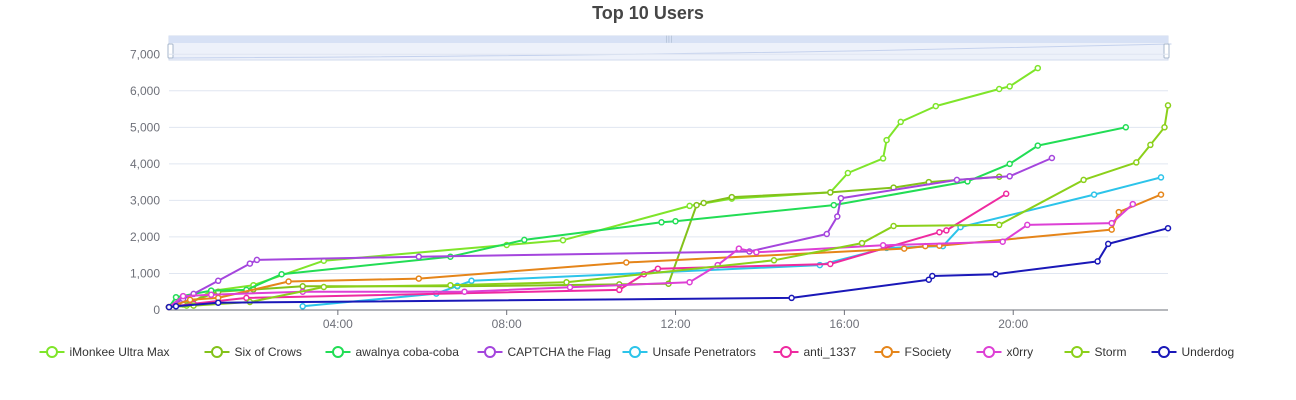 The image size is (1296, 400). What do you see at coordinates (1095, 352) in the screenshot?
I see `legend-item: Storm` at bounding box center [1095, 352].